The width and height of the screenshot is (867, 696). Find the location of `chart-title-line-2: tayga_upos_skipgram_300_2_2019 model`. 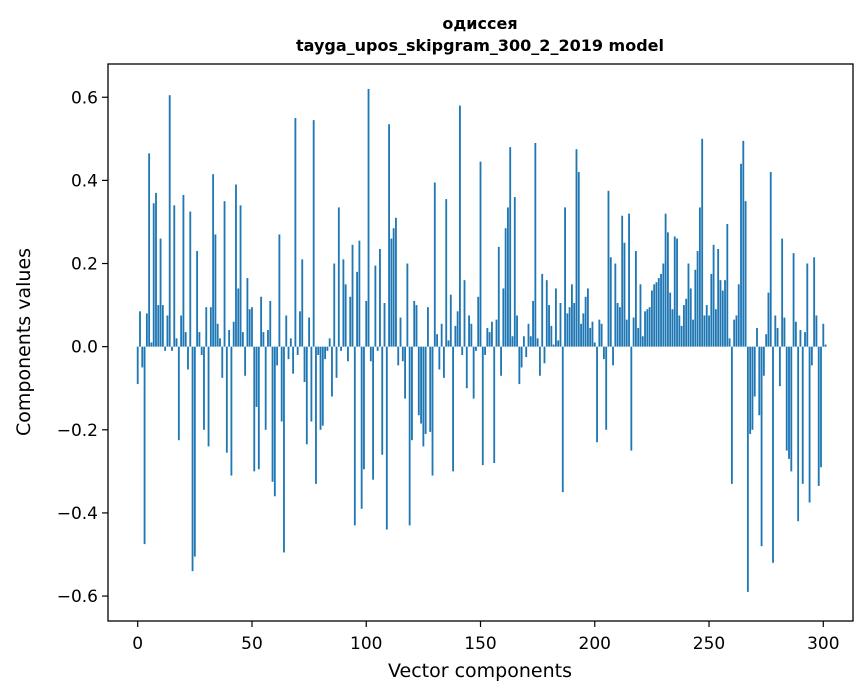

chart-title-line-2: tayga_upos_skipgram_300_2_2019 model is located at coordinates (480, 45).